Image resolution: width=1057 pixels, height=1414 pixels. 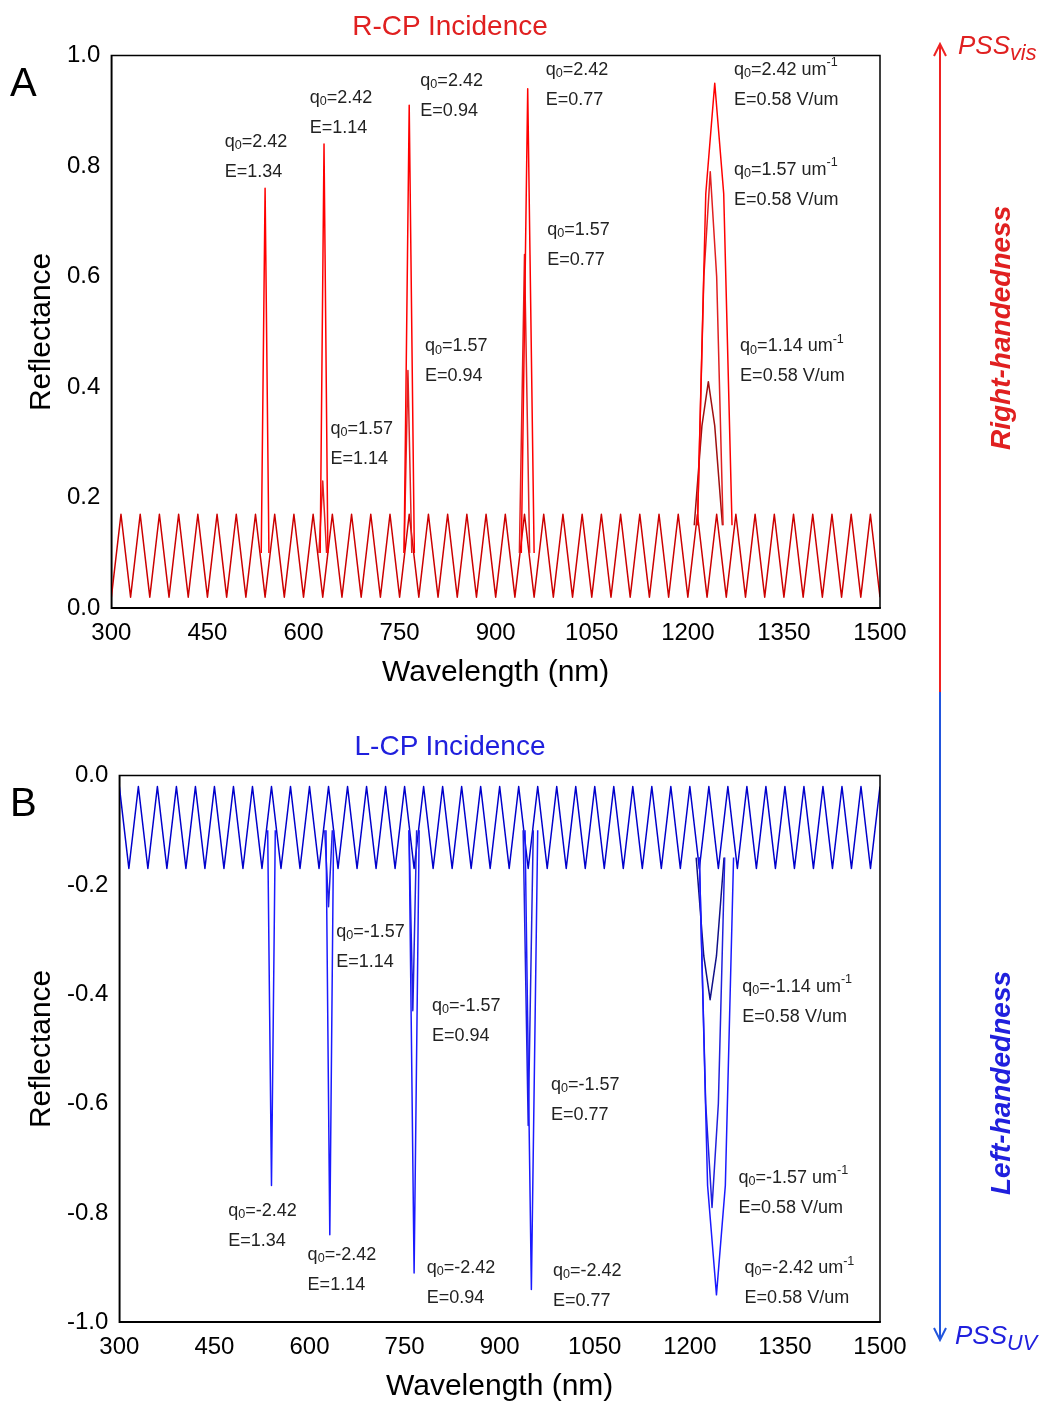 I want to click on text: PSS$_{vis}$, so click(x=997, y=48).